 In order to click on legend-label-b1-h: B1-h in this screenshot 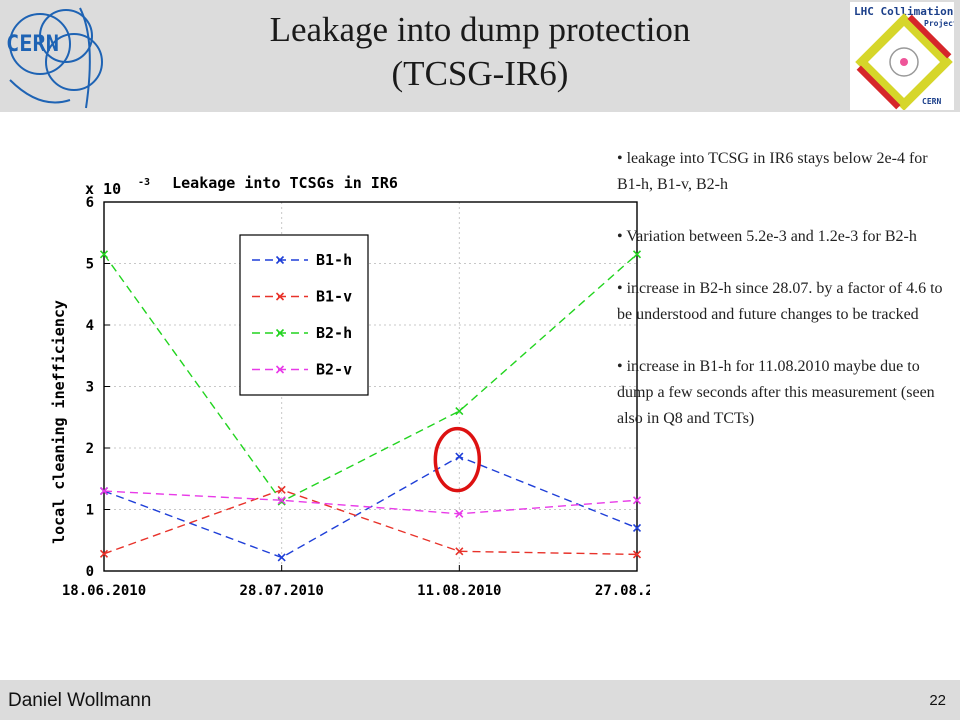, I will do `click(334, 260)`.